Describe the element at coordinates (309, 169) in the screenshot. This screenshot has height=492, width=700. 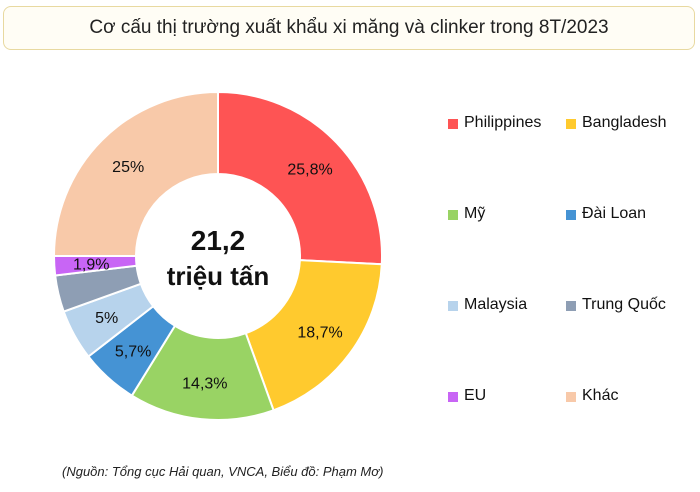
I see `slice-label-philippines: 25,8%` at that location.